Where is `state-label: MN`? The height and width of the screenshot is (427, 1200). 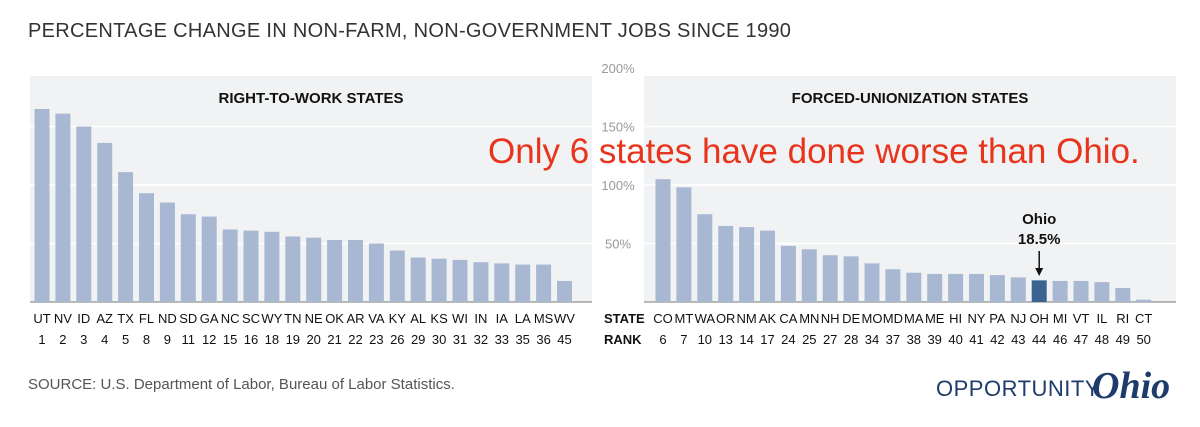 state-label: MN is located at coordinates (809, 318).